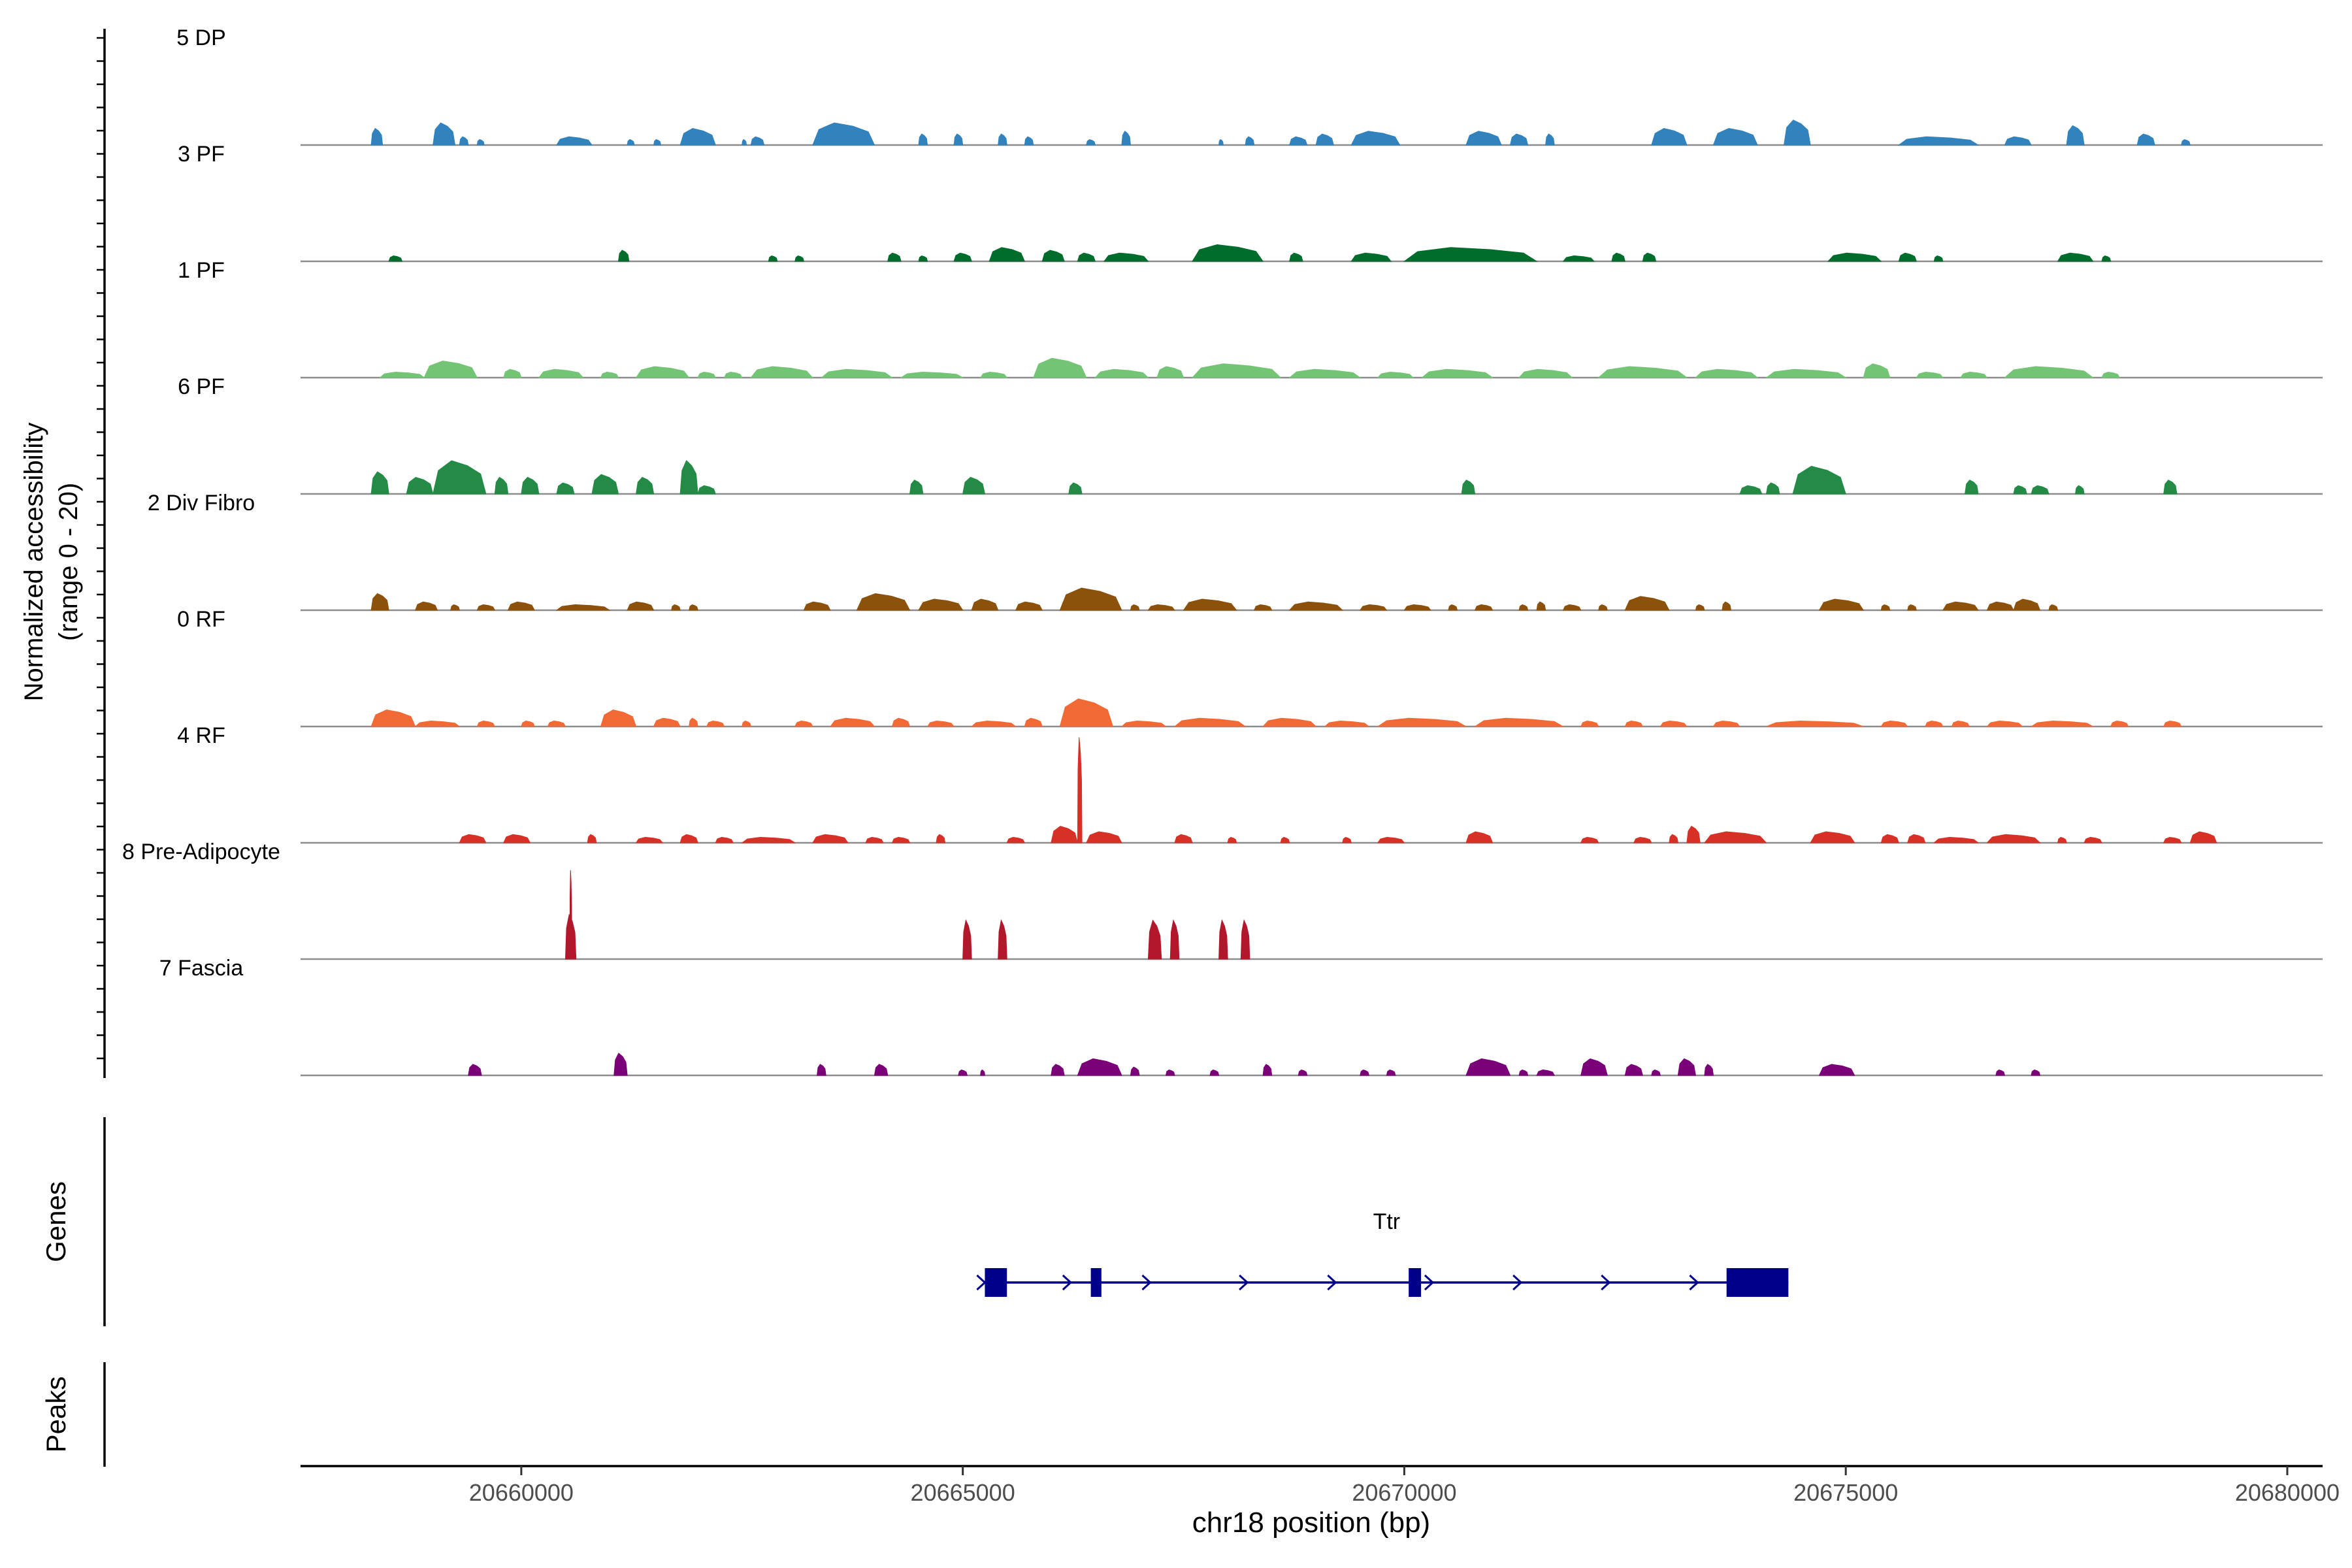 The height and width of the screenshot is (1568, 2352). What do you see at coordinates (201, 154) in the screenshot?
I see `track-label: 3 PF` at bounding box center [201, 154].